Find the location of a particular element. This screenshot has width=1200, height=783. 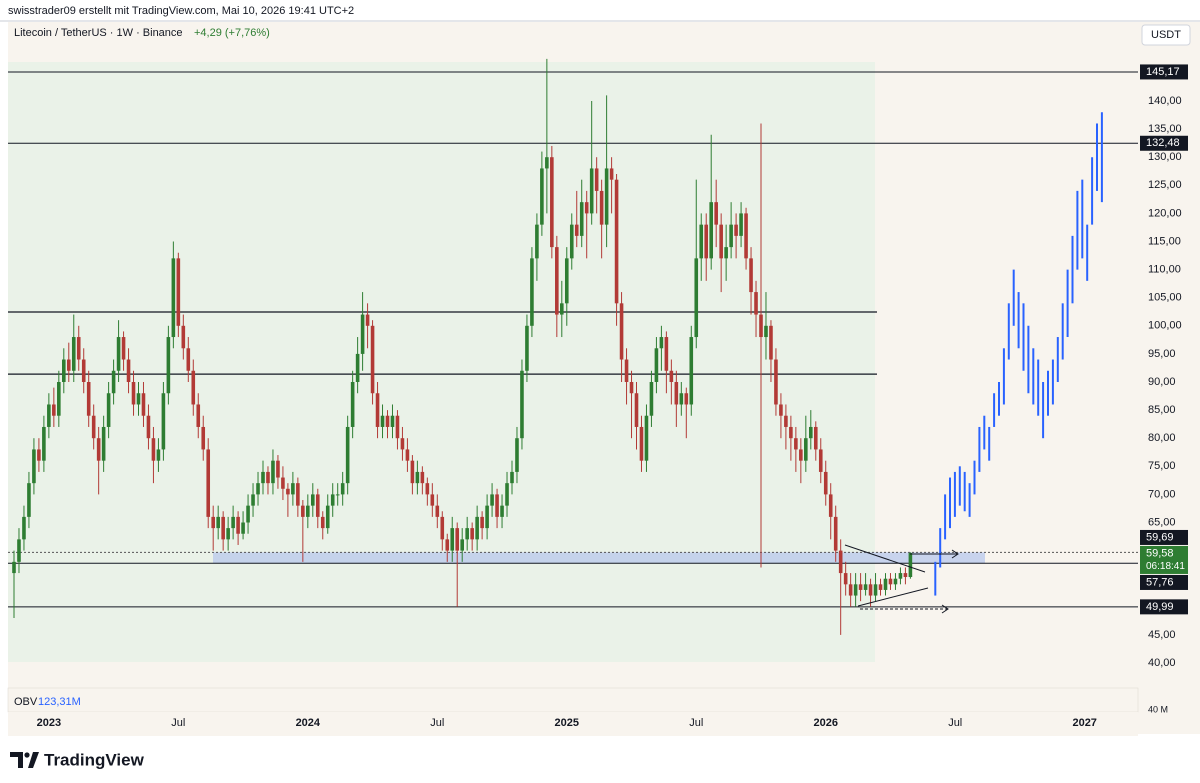

y-tick-label: 85,00 is located at coordinates (1162, 410).